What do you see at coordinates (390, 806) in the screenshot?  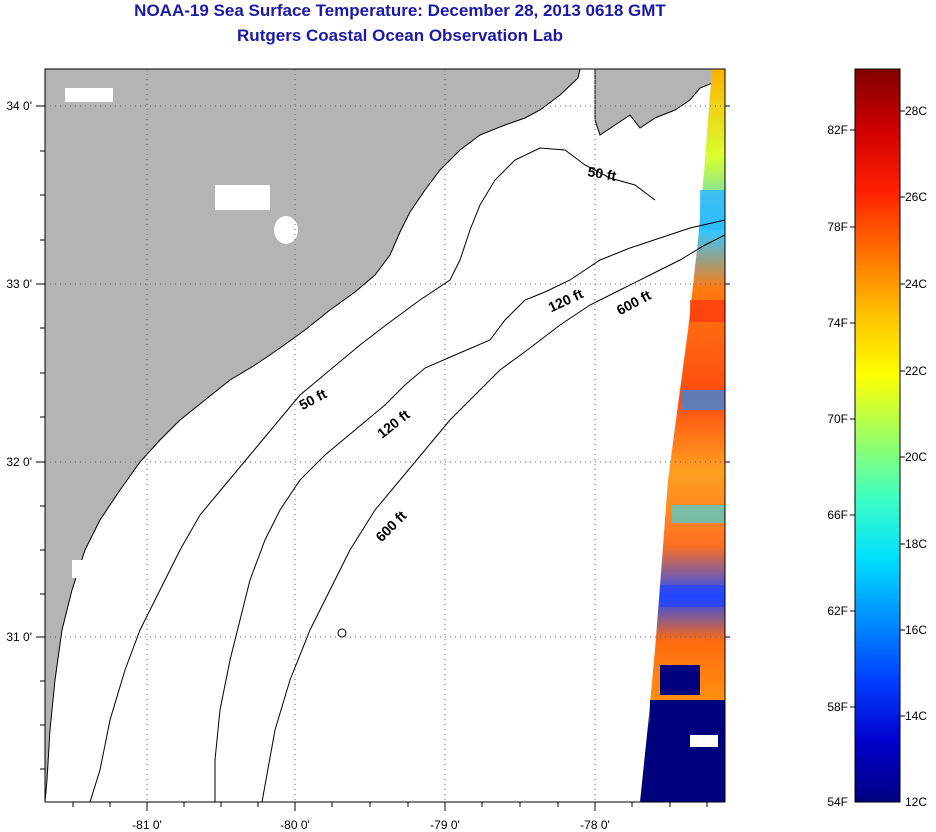 I see `longitude-ticks` at bounding box center [390, 806].